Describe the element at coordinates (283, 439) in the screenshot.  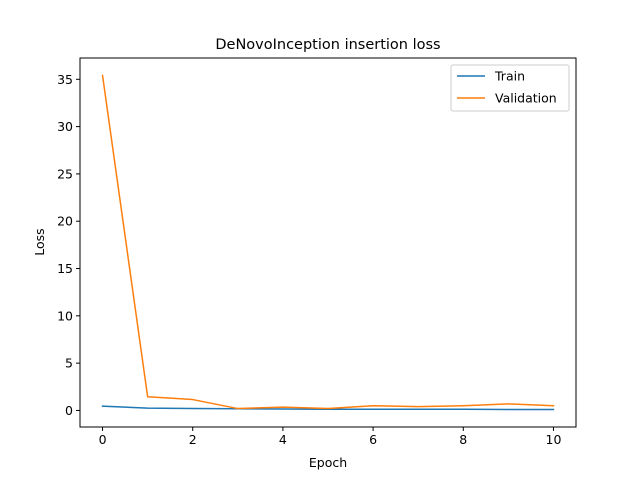
I see `x-tick-label: 4` at that location.